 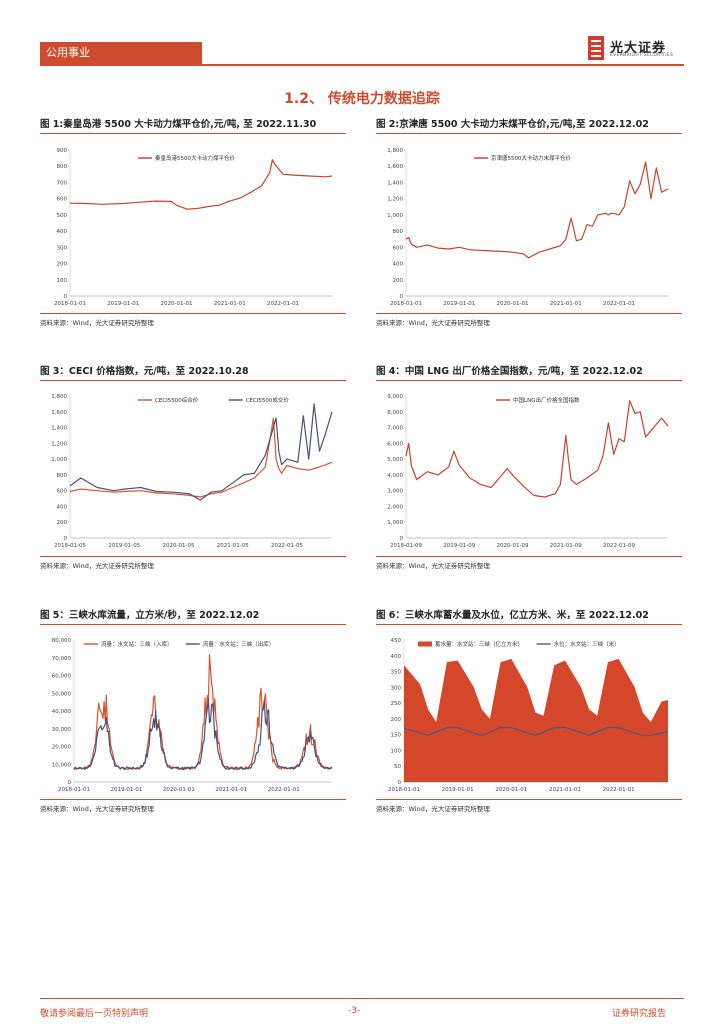 What do you see at coordinates (395, 397) in the screenshot?
I see `y-tick-label: 9,000` at bounding box center [395, 397].